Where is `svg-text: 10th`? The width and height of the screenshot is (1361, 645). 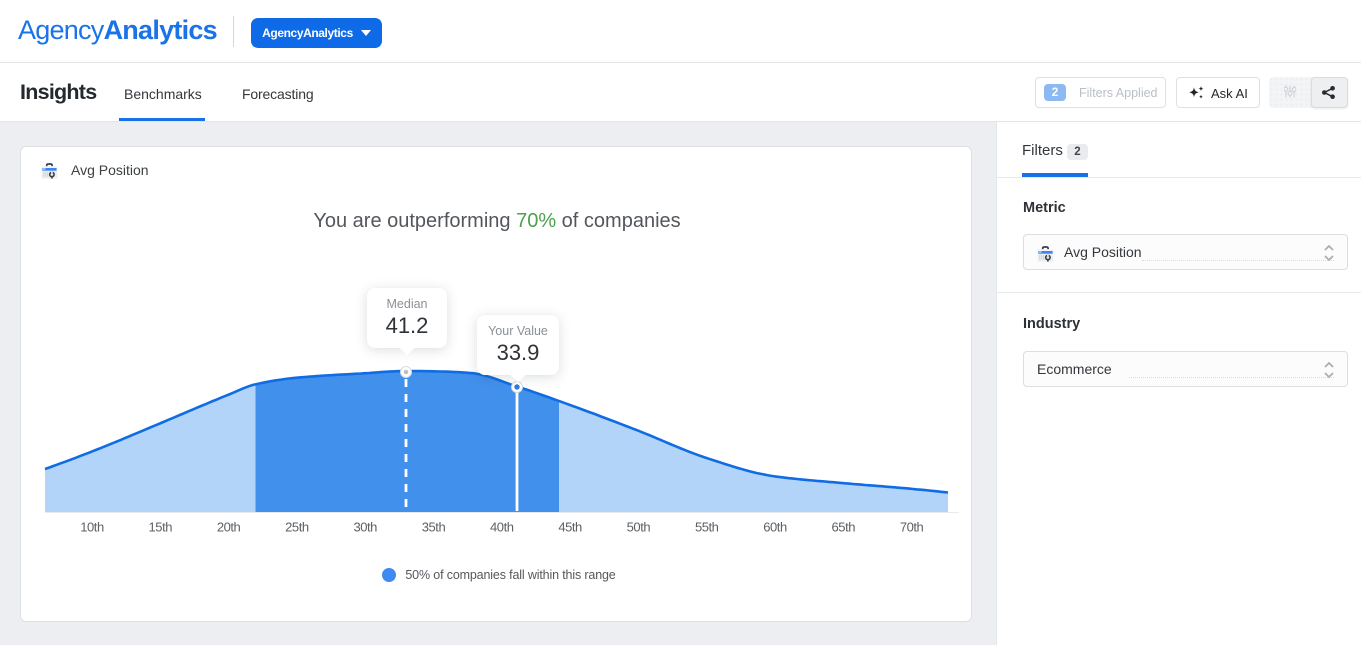
svg-text: 10th is located at coordinates (92, 527).